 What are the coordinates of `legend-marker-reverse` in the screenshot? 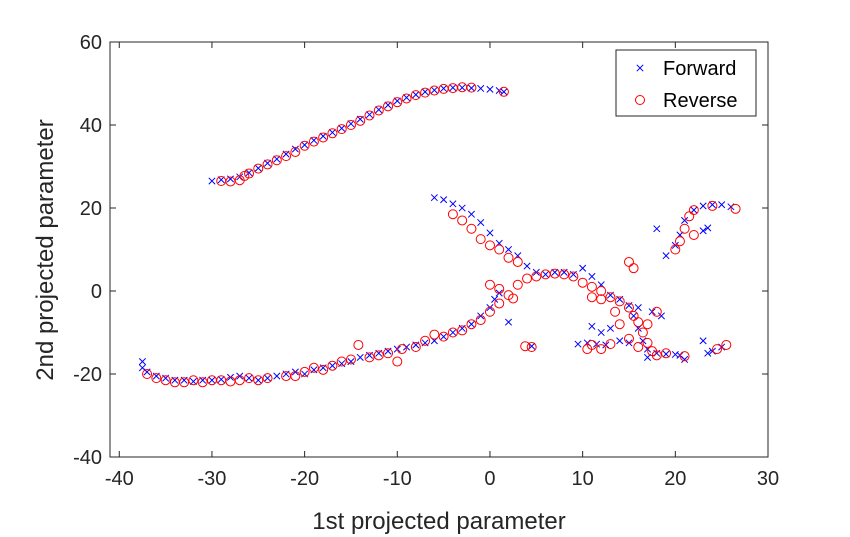 It's located at (640, 100).